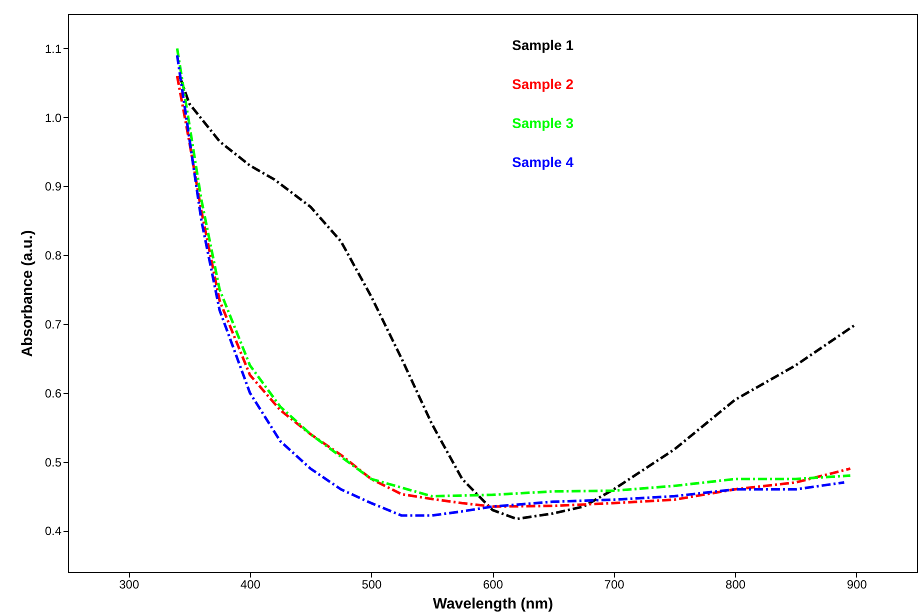  Describe the element at coordinates (543, 45) in the screenshot. I see `text: Sample 1` at that location.